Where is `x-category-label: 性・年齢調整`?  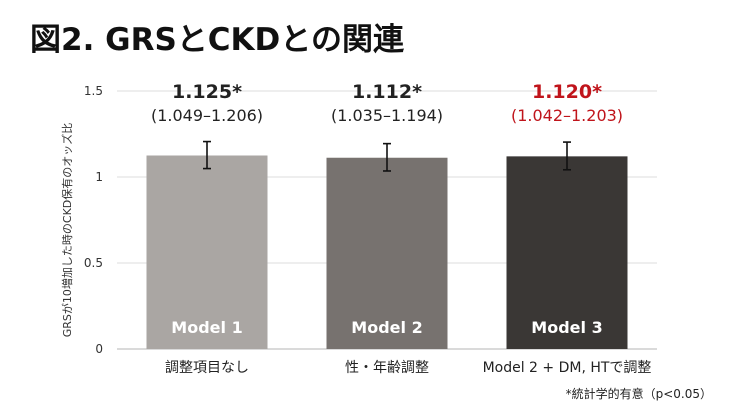 x-category-label: 性・年齢調整 is located at coordinates (387, 368).